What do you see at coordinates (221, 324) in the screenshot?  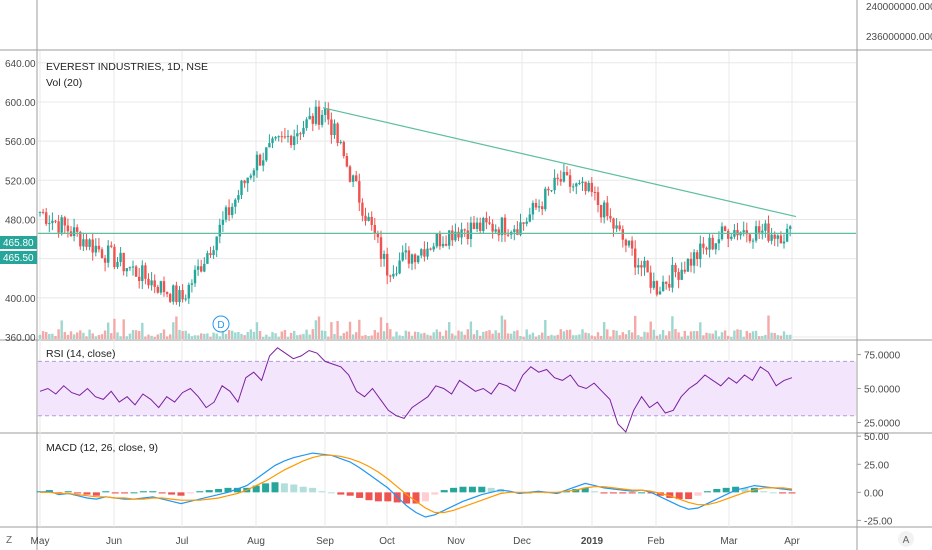 I see `dividend-marker: D` at bounding box center [221, 324].